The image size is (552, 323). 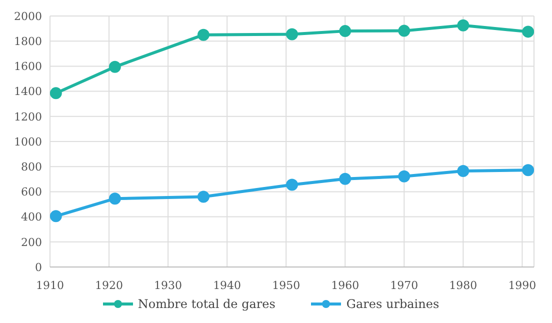 What do you see at coordinates (31, 217) in the screenshot?
I see `y-tick-label: 400` at bounding box center [31, 217].